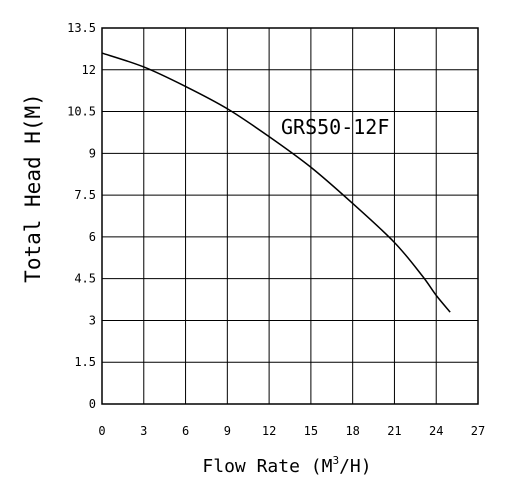  What do you see at coordinates (33, 188) in the screenshot?
I see `y-axis-title: Total Head H(M)` at bounding box center [33, 188].